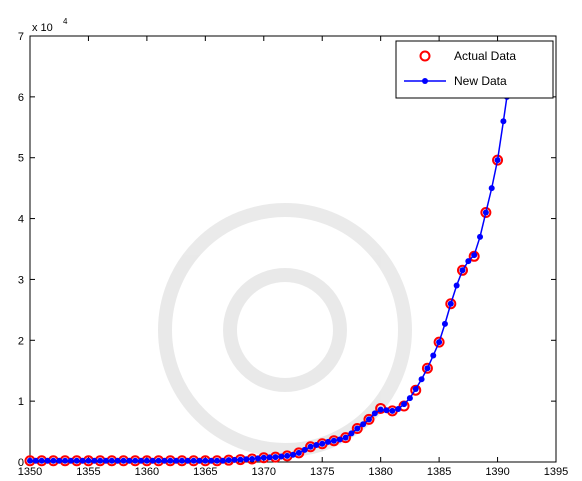 Image resolution: width=582 pixels, height=481 pixels. I want to click on legend-label: New Data, so click(480, 81).